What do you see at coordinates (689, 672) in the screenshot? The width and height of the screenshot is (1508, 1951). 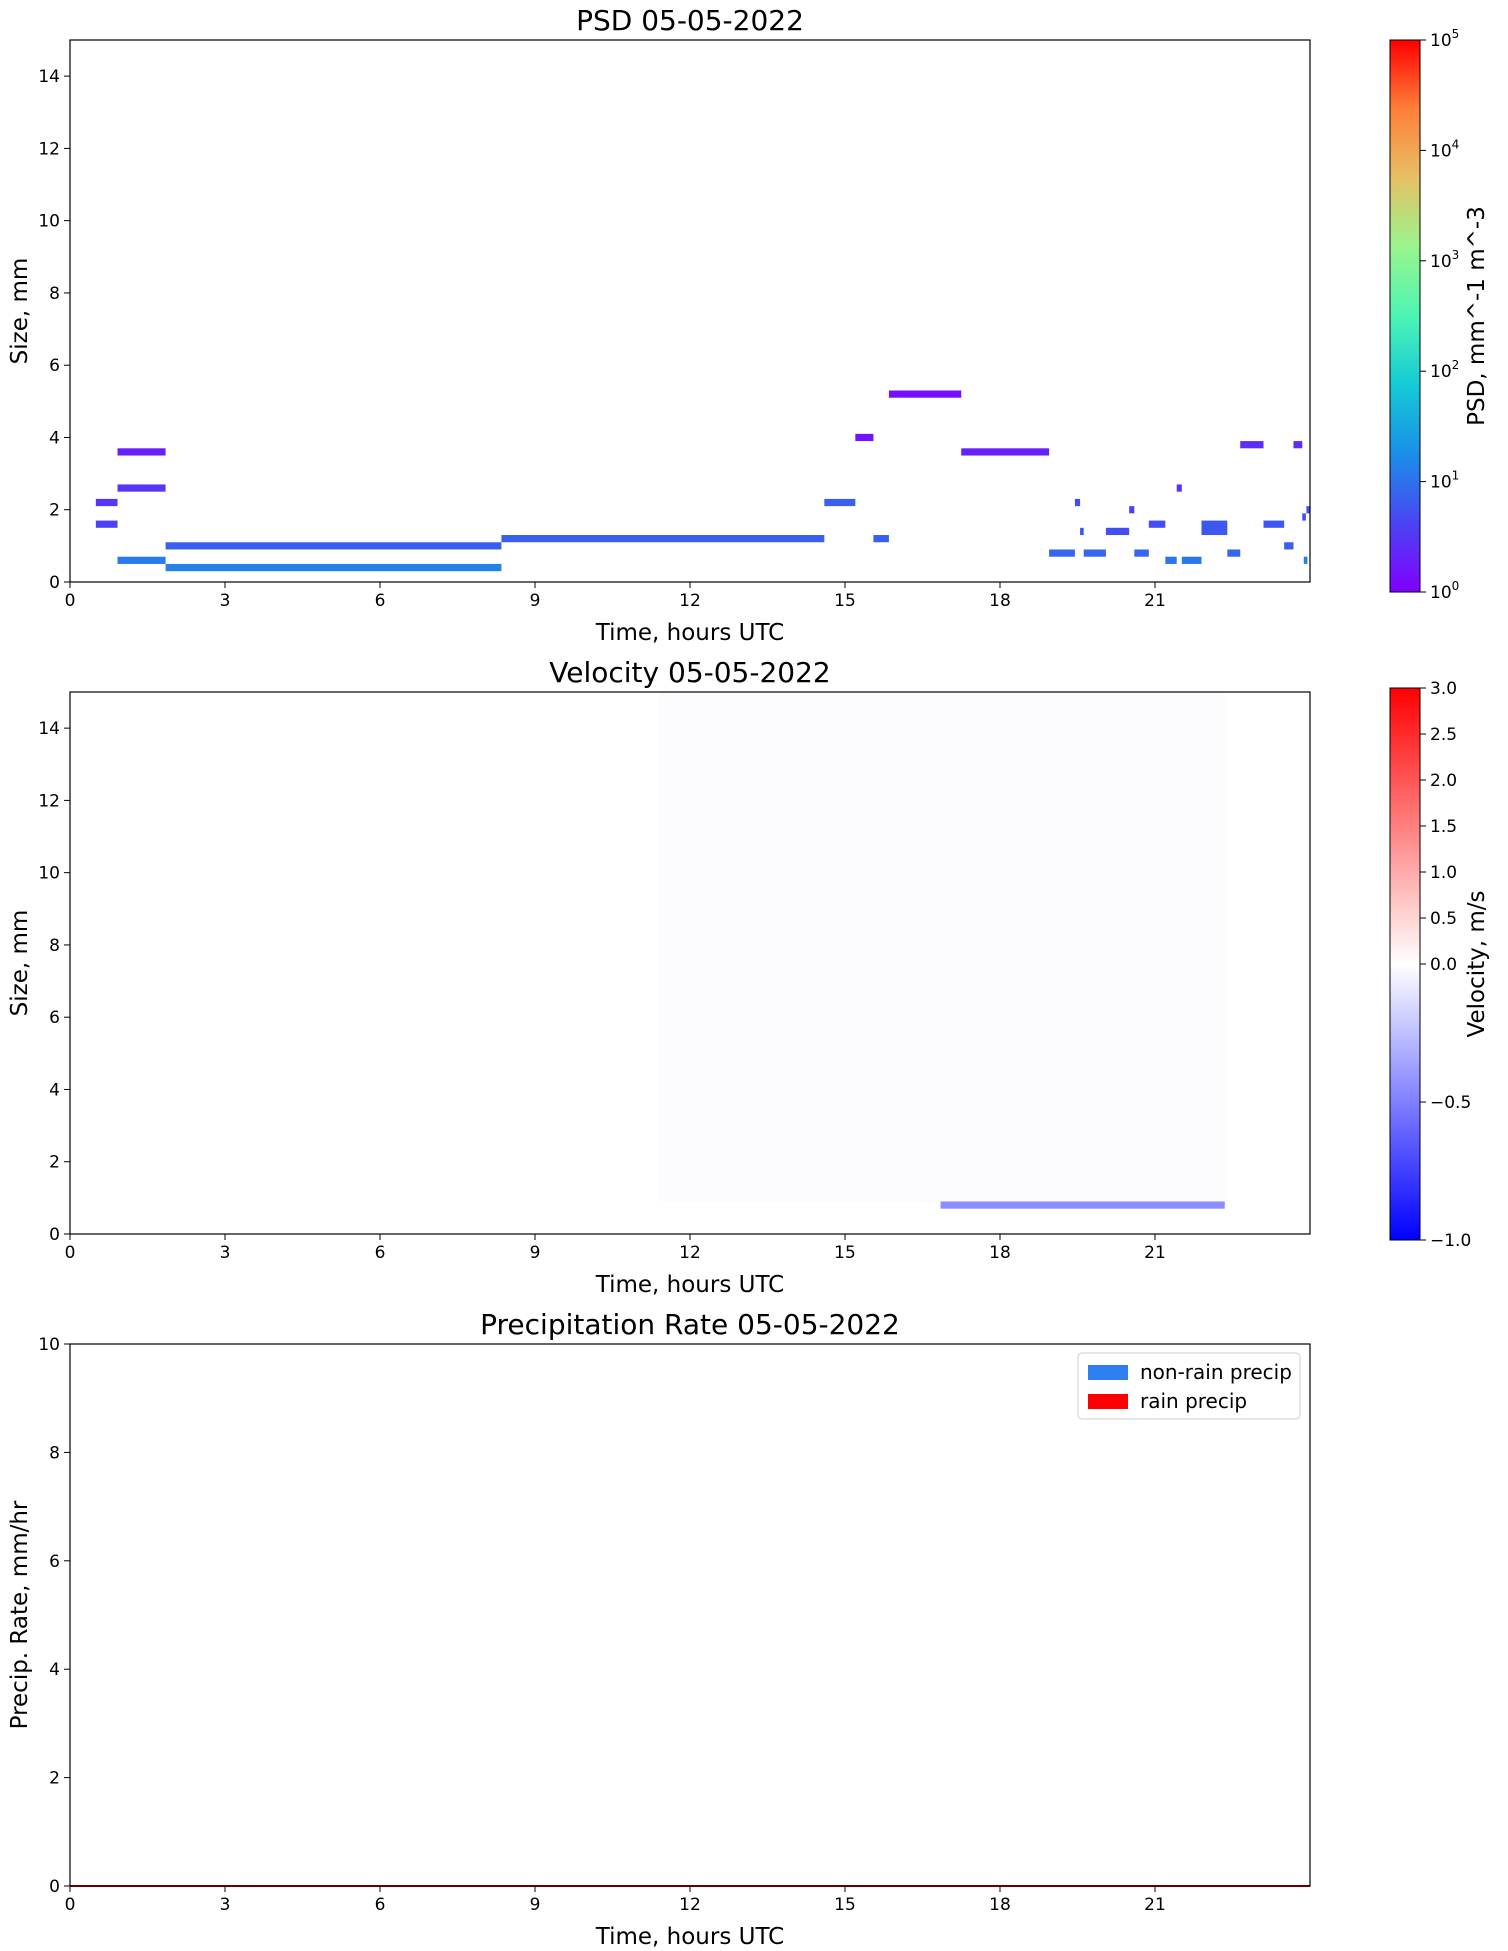 I see `chart-title: Velocity 05-05-2022` at bounding box center [689, 672].